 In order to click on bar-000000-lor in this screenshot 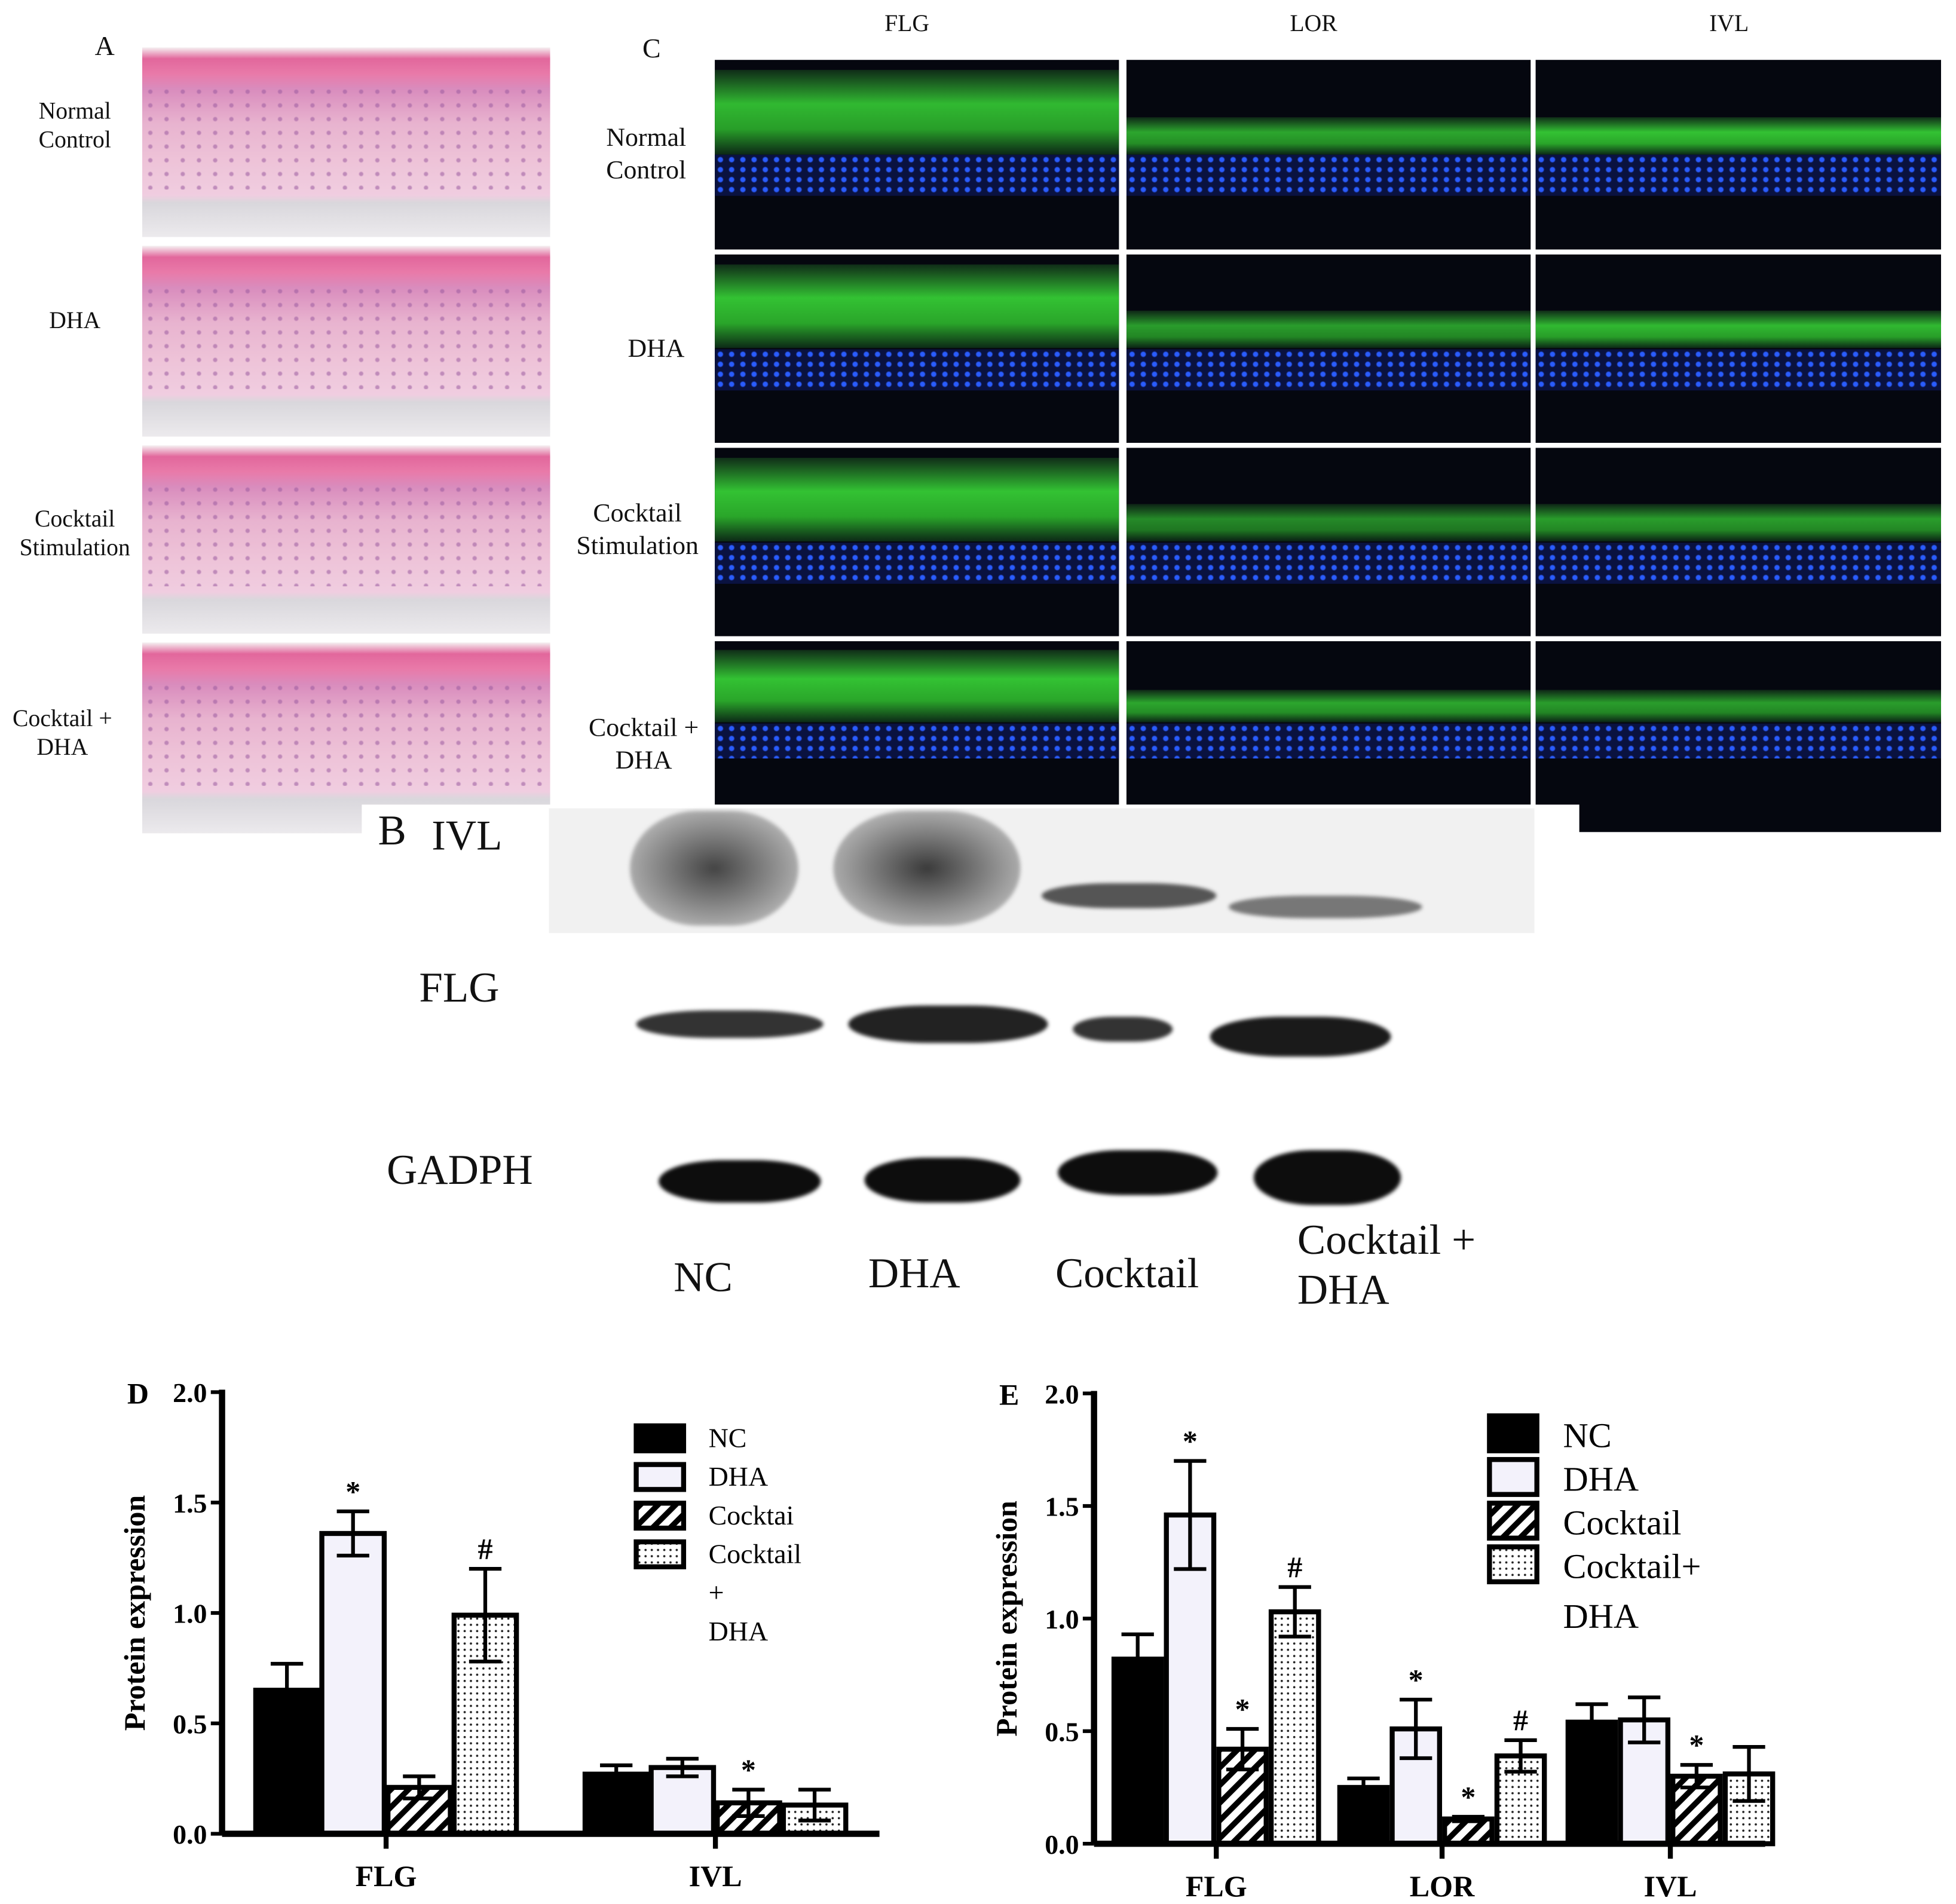, I will do `click(1363, 1815)`.